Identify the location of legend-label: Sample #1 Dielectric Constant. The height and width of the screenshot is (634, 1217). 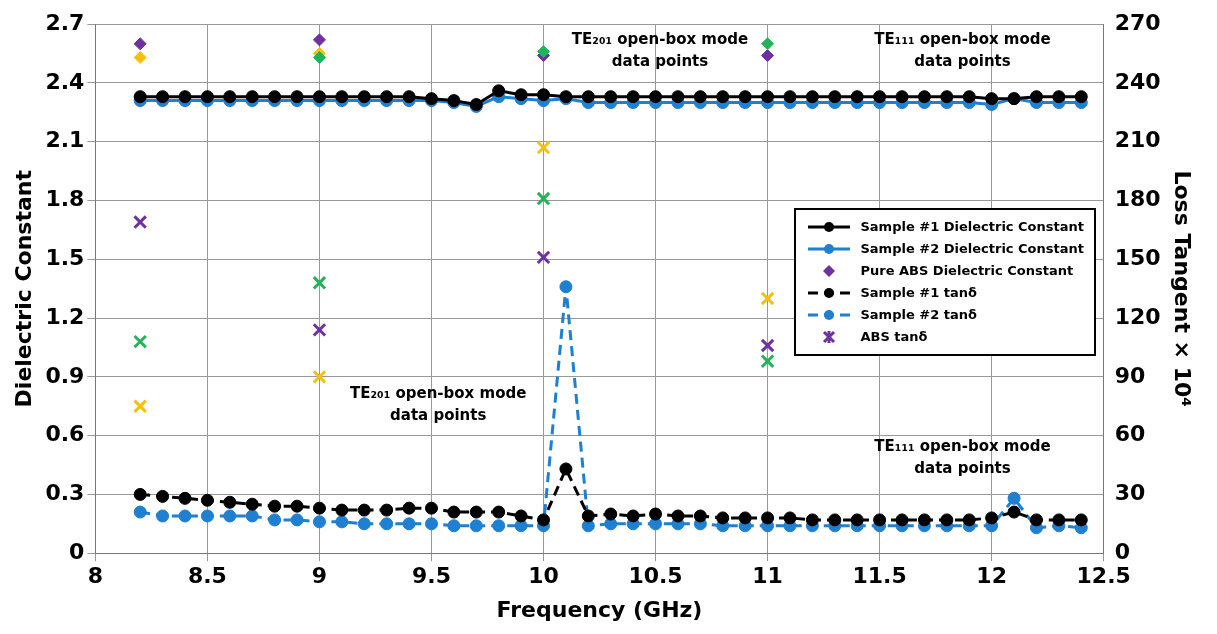
(972, 227).